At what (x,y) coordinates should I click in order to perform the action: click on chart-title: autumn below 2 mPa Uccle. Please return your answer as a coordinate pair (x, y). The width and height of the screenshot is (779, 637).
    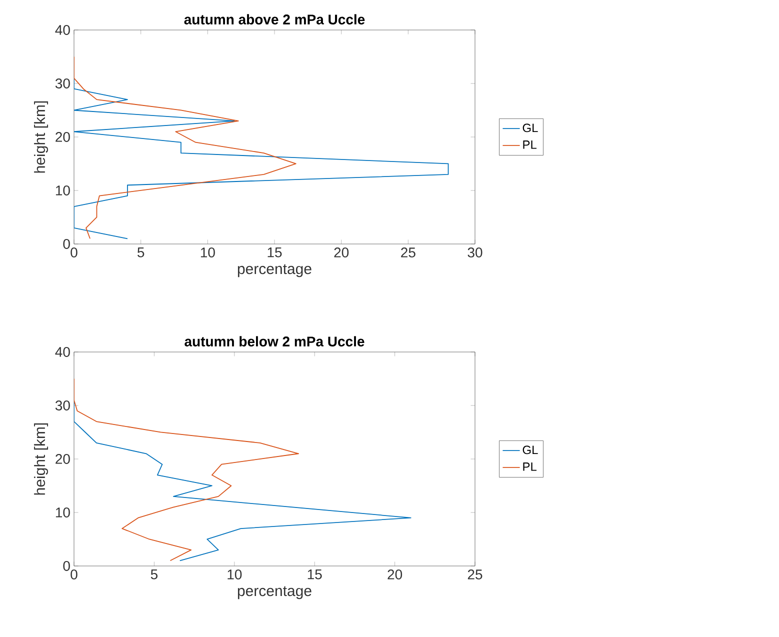
    Looking at the image, I should click on (274, 341).